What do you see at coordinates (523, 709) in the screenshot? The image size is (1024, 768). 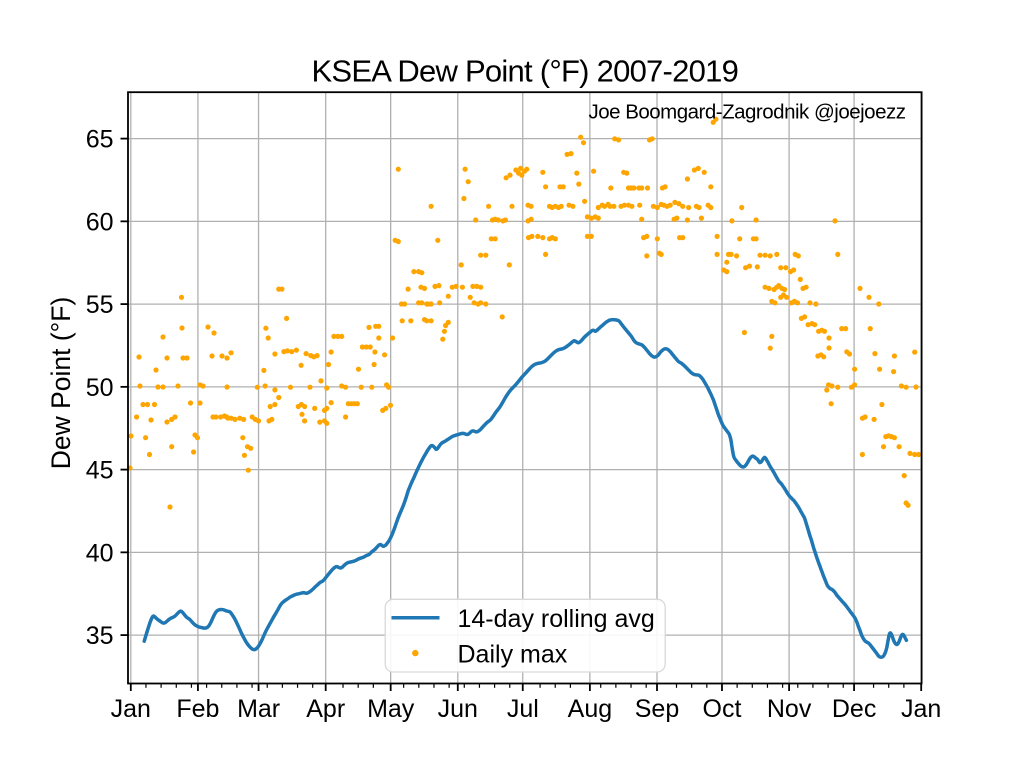 I see `svg-text: Jul` at bounding box center [523, 709].